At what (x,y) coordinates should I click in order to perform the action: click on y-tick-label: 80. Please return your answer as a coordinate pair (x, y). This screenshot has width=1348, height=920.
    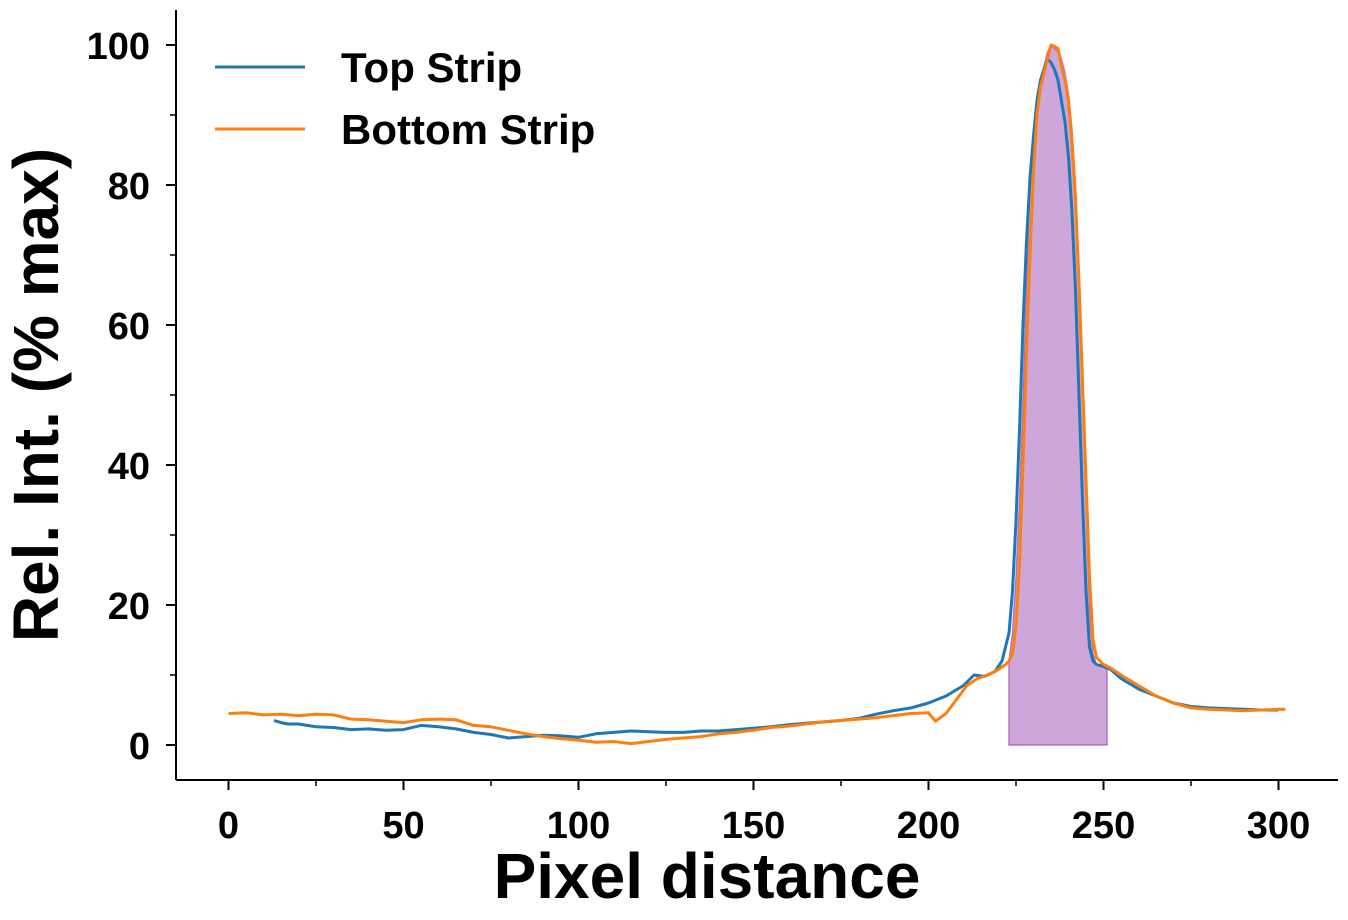
    Looking at the image, I should click on (129, 187).